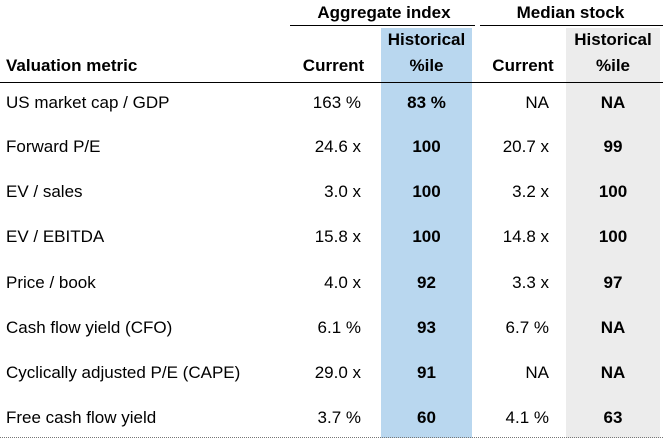  Describe the element at coordinates (613, 146) in the screenshot. I see `median-percentile-value: 99` at that location.